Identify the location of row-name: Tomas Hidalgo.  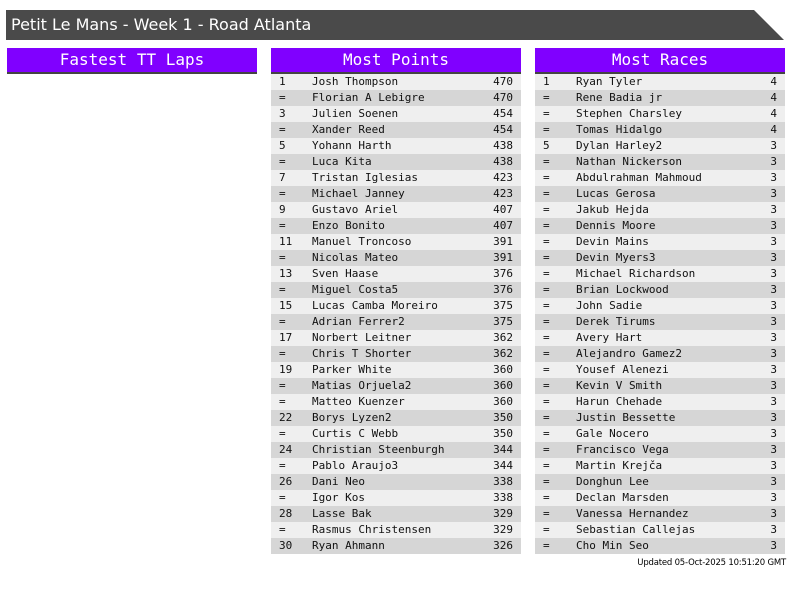
(619, 129).